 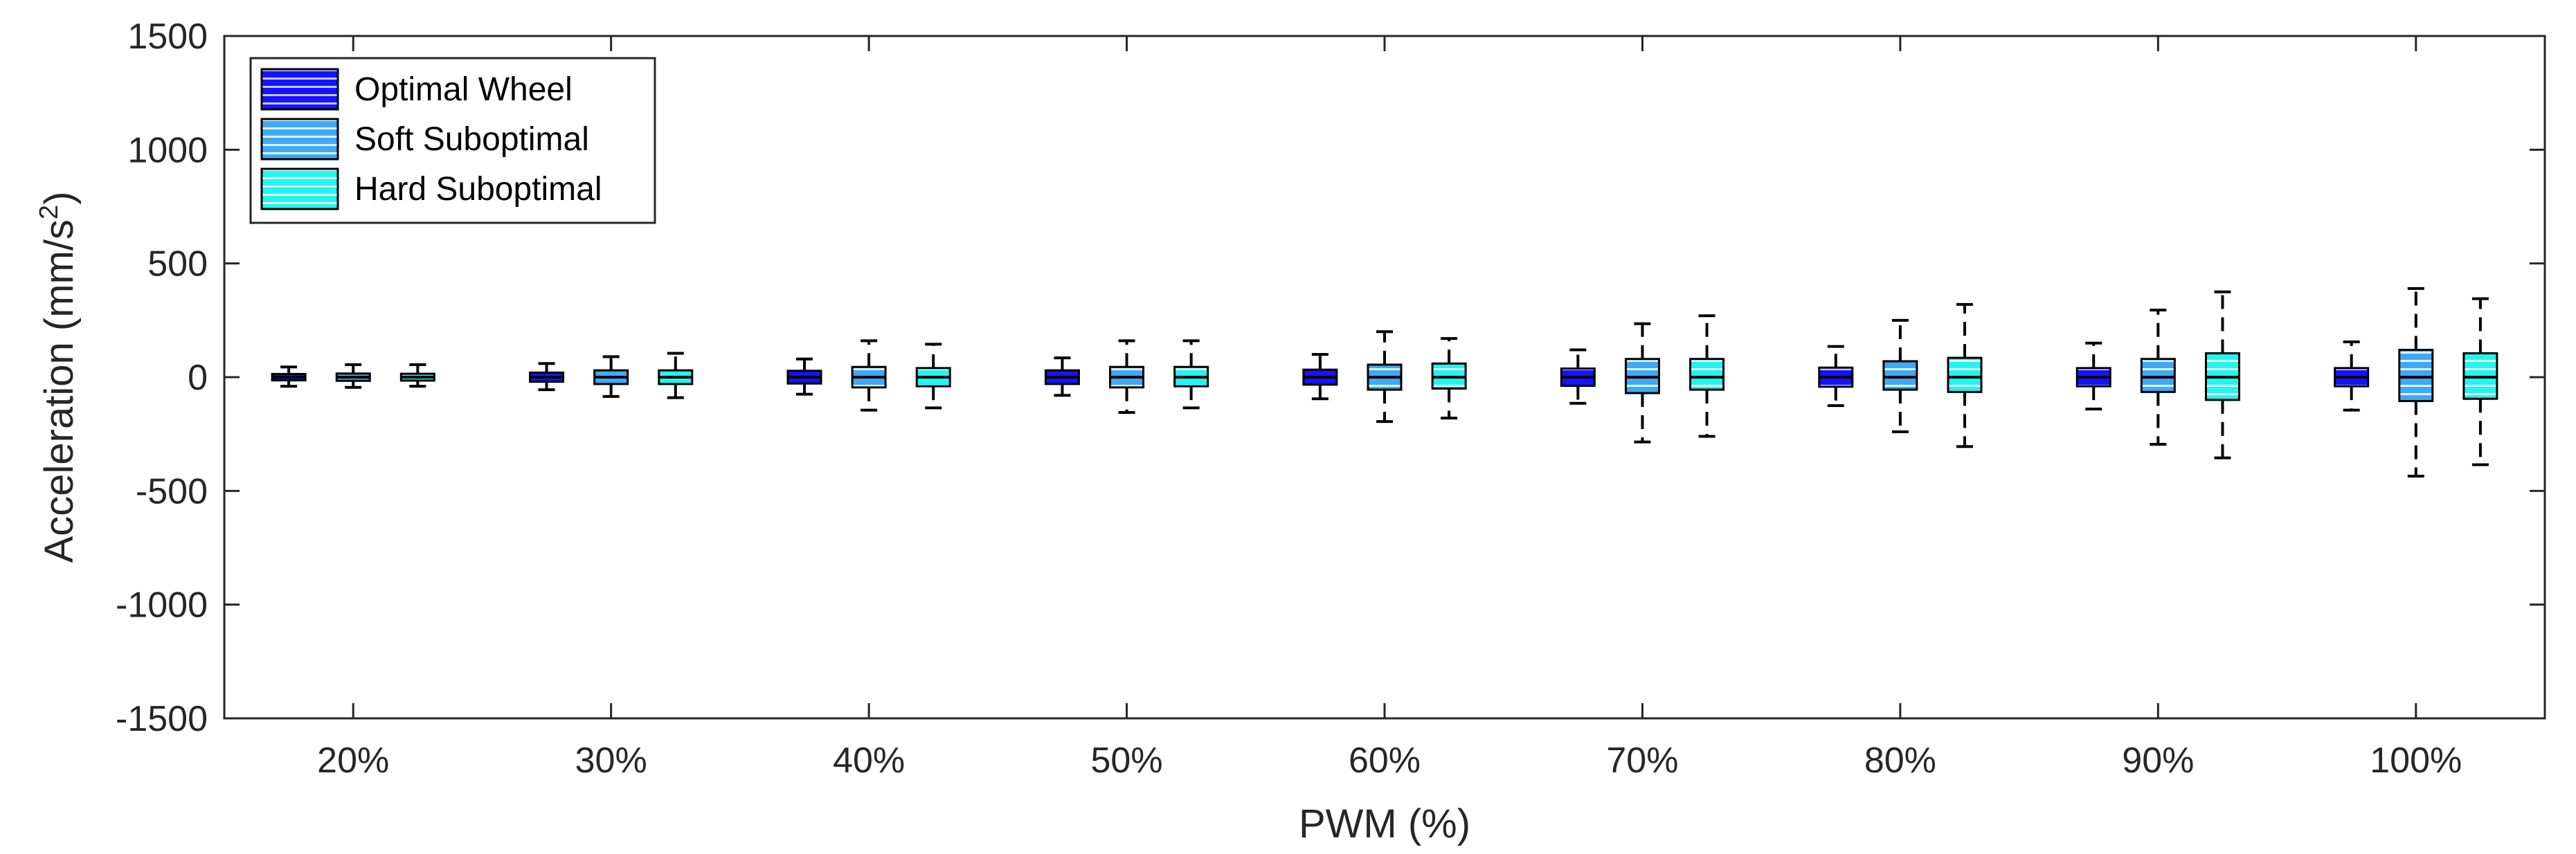 What do you see at coordinates (58, 377) in the screenshot?
I see `y-axis-title: Acceleration (mm/s2)` at bounding box center [58, 377].